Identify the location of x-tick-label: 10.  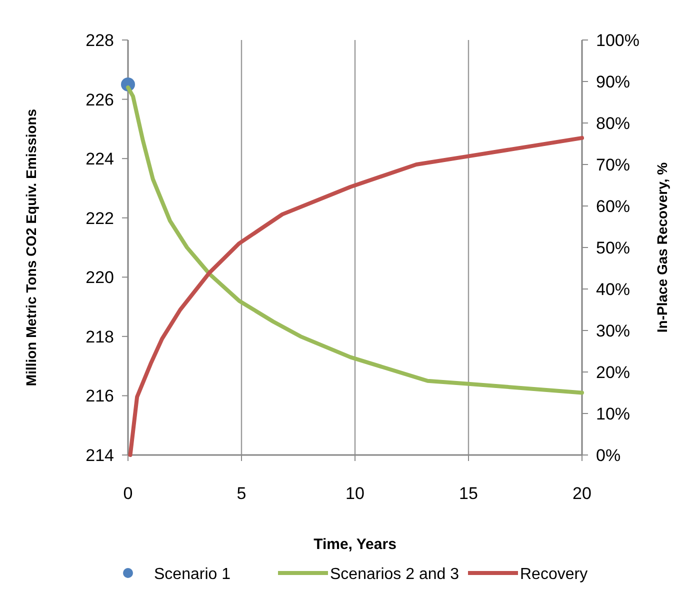
(355, 493).